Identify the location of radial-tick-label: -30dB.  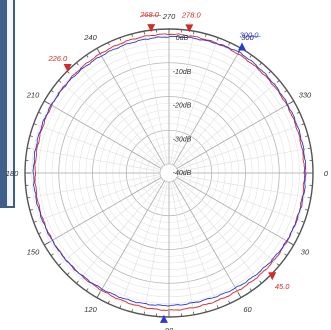
(182, 139).